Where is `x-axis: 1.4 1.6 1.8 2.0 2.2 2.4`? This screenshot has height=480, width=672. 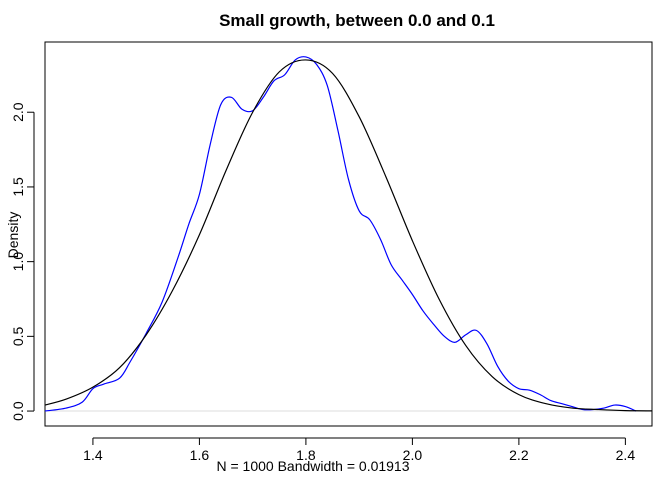
x-axis: 1.4 1.6 1.8 2.0 2.2 2.4 is located at coordinates (359, 450).